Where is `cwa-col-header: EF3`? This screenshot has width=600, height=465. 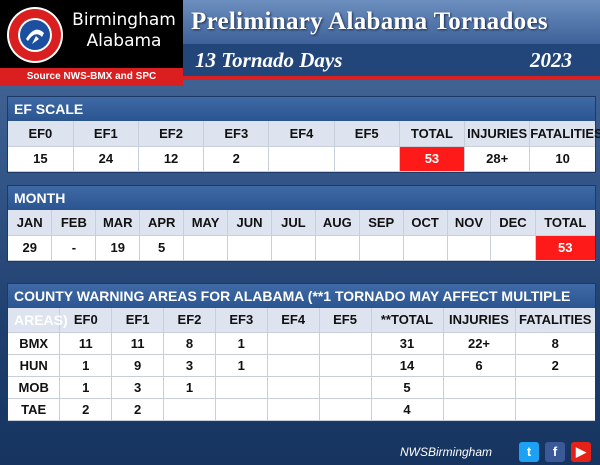 cwa-col-header: EF3 is located at coordinates (241, 320).